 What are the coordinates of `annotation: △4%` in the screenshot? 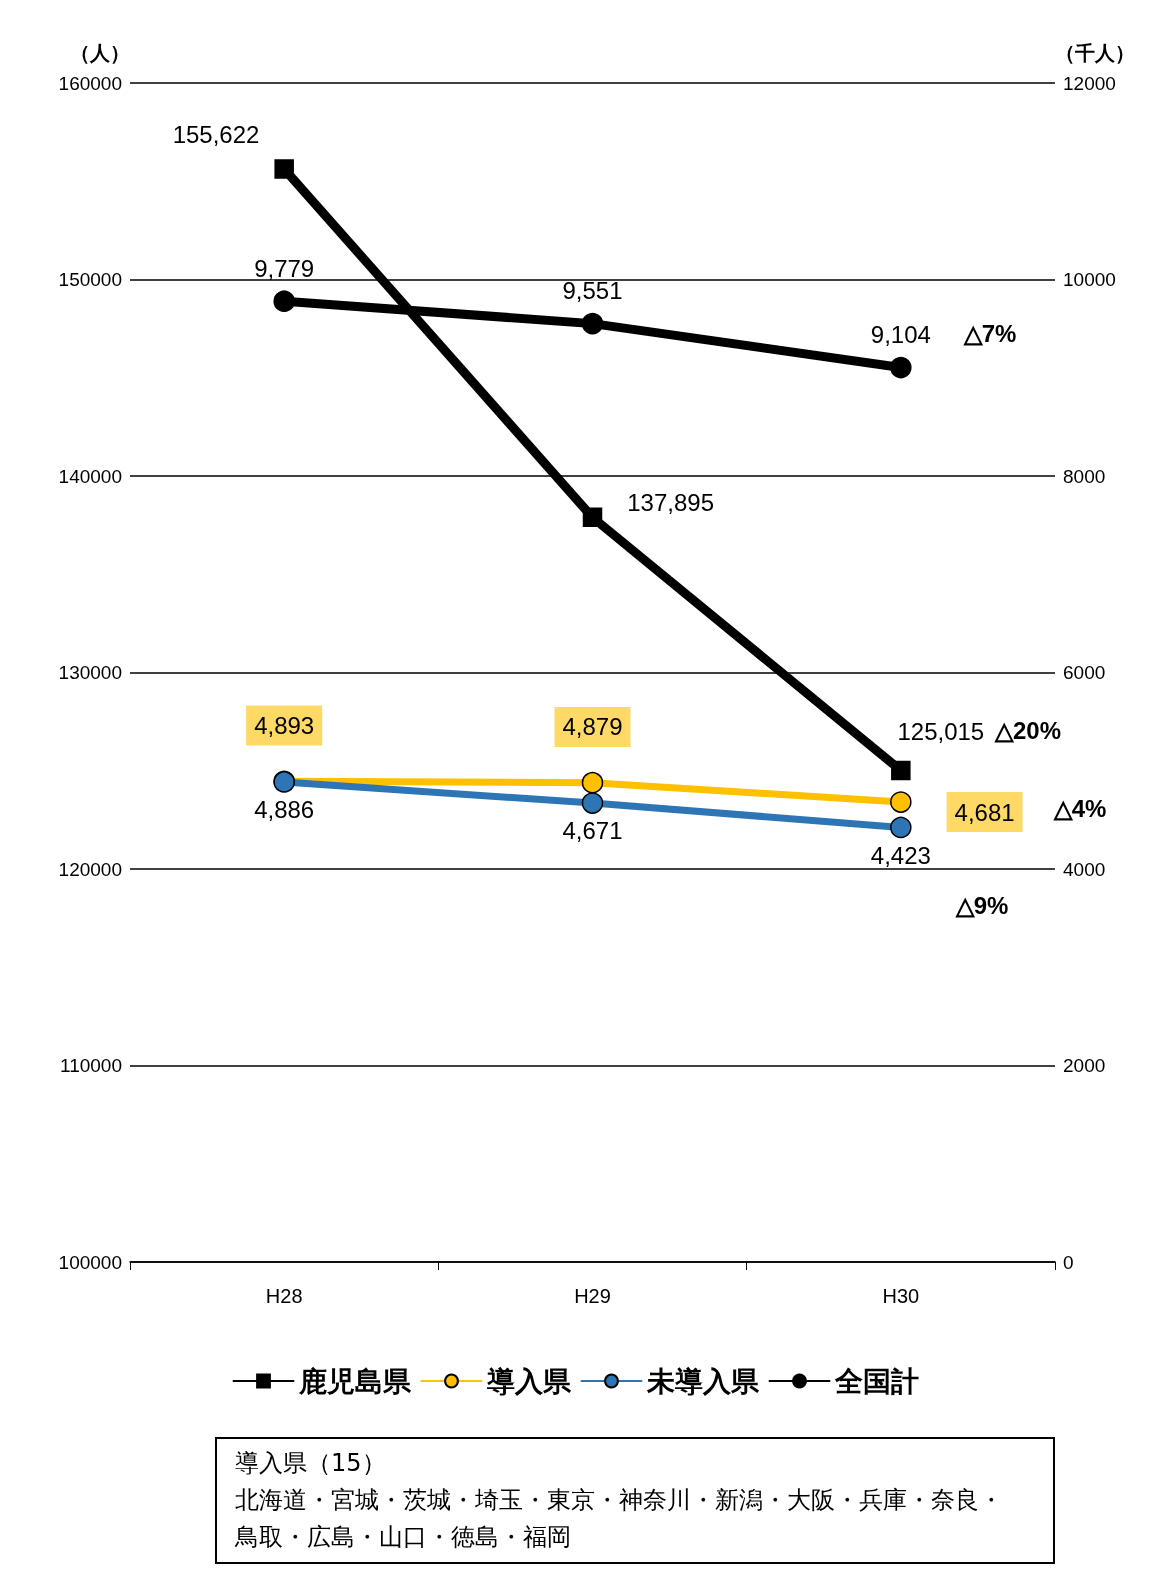 It's located at (1079, 808).